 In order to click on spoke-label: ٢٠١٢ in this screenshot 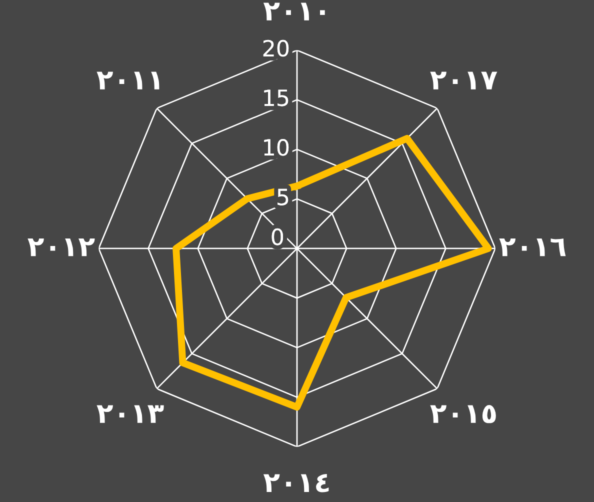, I will do `click(61, 247)`.